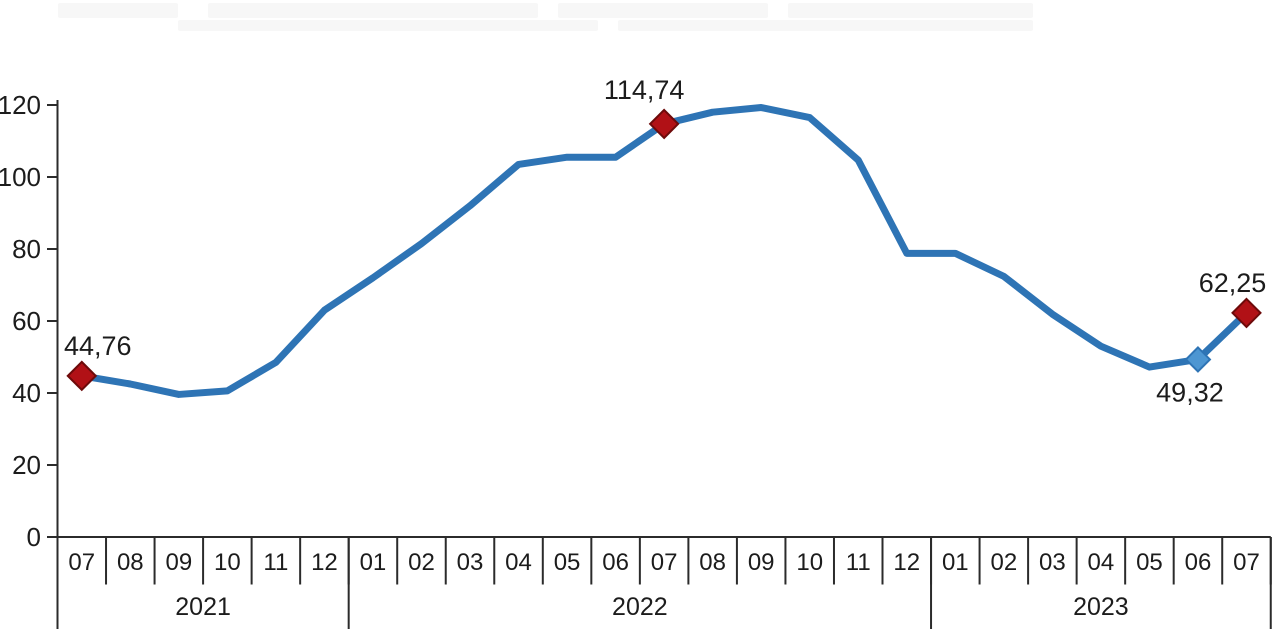  Describe the element at coordinates (1233, 283) in the screenshot. I see `point-label-2023-07: 62,25` at that location.